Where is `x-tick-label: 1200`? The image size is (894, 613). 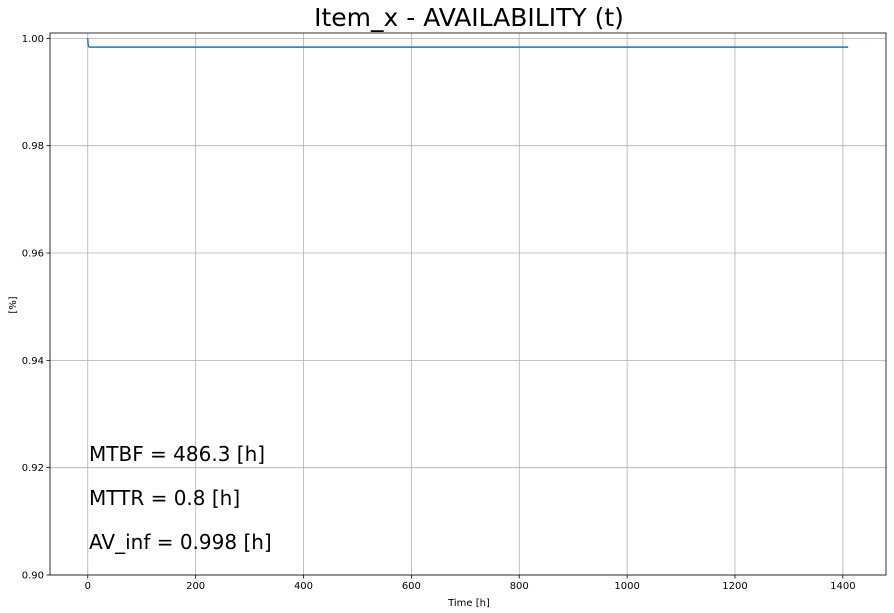 x-tick-label: 1200 is located at coordinates (734, 586).